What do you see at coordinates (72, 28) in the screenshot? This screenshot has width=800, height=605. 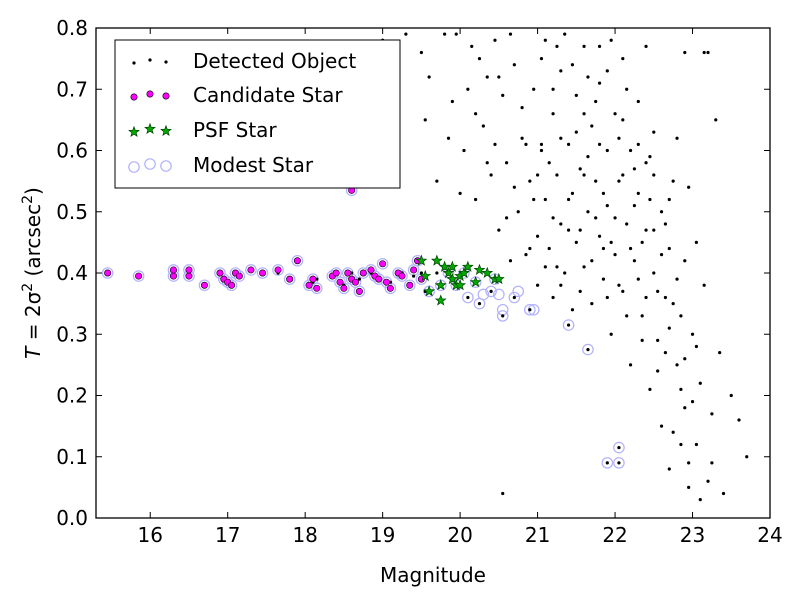 I see `y-tick-label: 0.8` at bounding box center [72, 28].